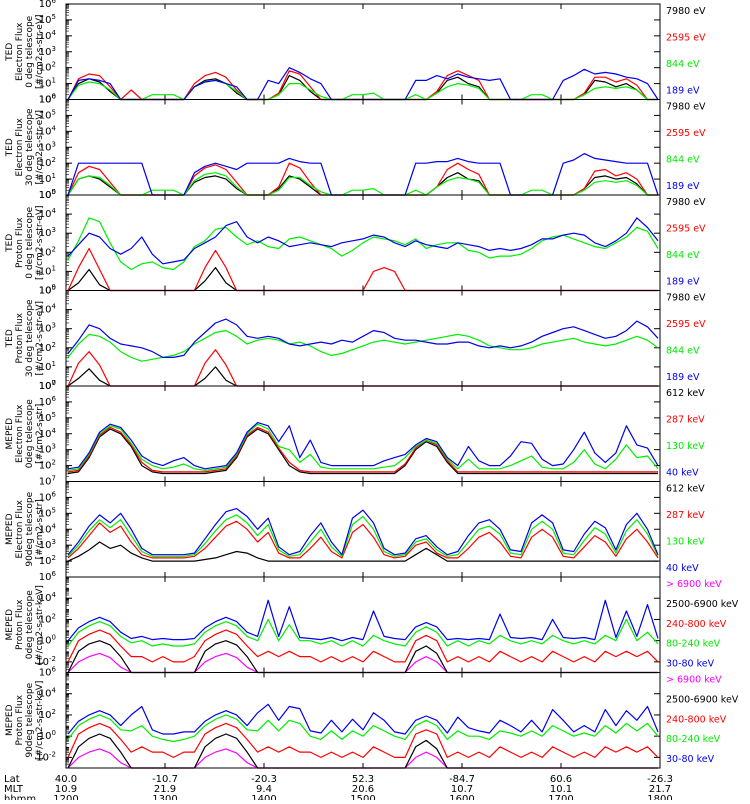 The image size is (750, 804). I want to click on y-axis-label-line: 0deg telescope, so click(30, 625).